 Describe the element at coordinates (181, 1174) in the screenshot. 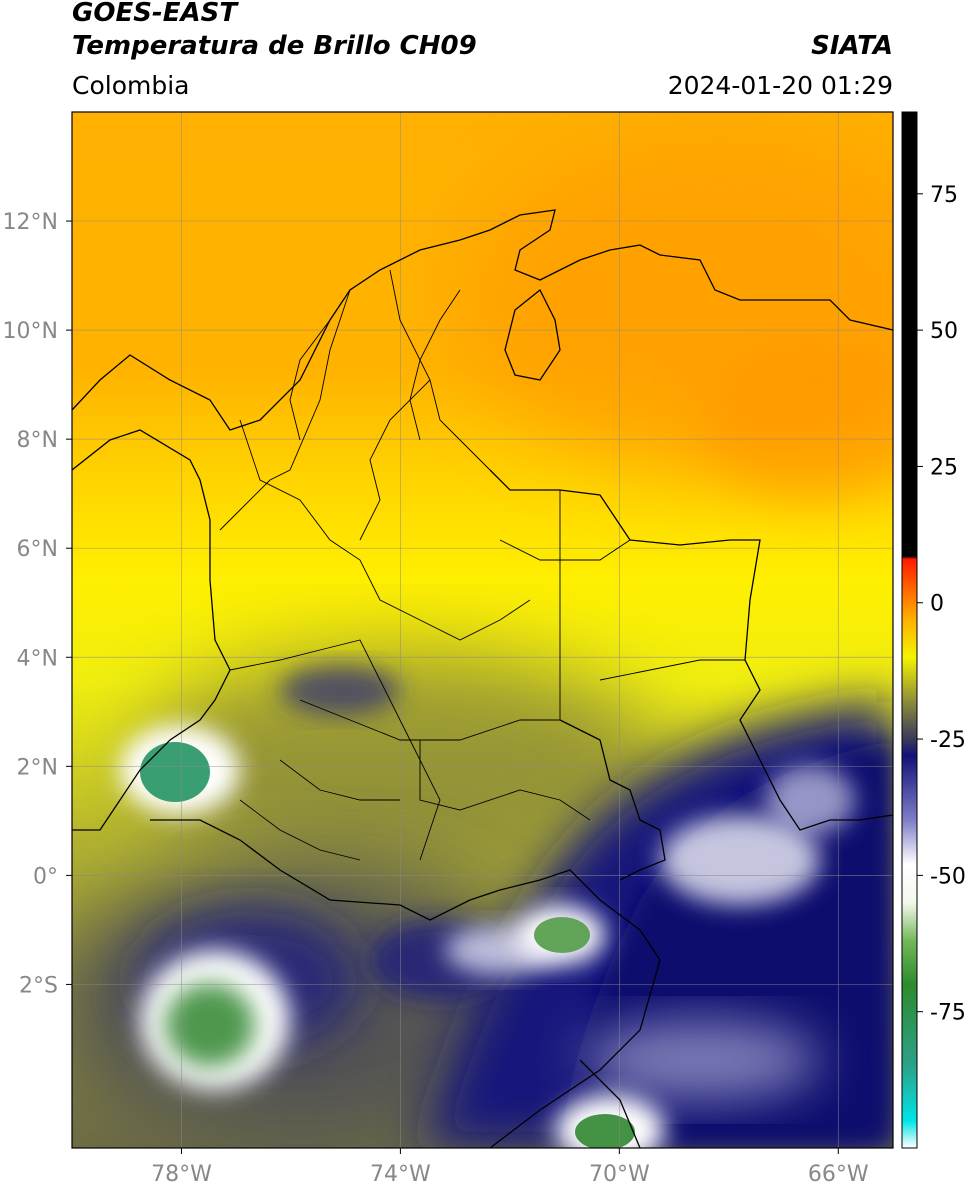

I see `lon-tick-label: 78°W` at that location.